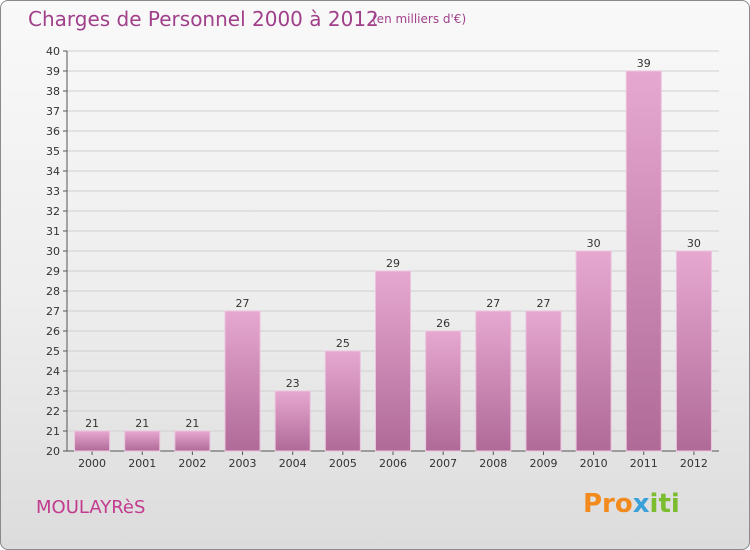 Image resolution: width=750 pixels, height=550 pixels. Describe the element at coordinates (543, 463) in the screenshot. I see `x-tick-label: 2009` at that location.